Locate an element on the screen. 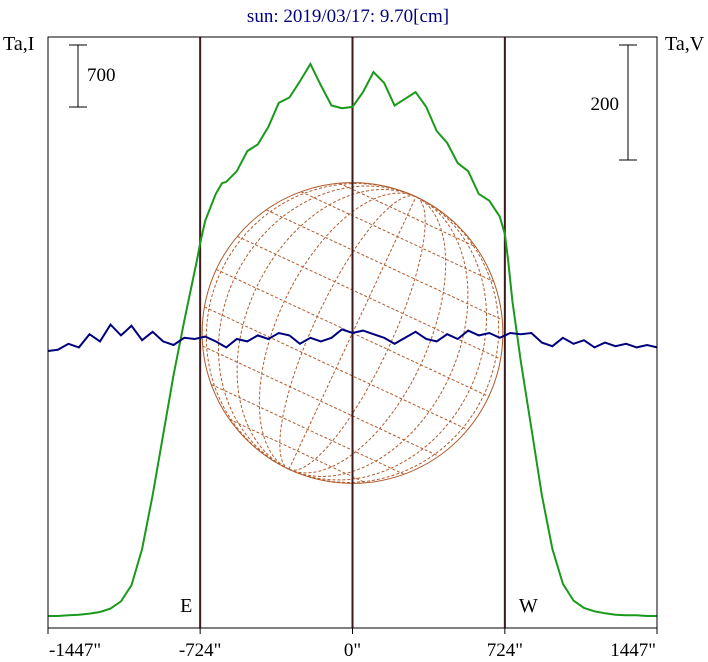 The width and height of the screenshot is (708, 662). limb-label: E is located at coordinates (186, 606).